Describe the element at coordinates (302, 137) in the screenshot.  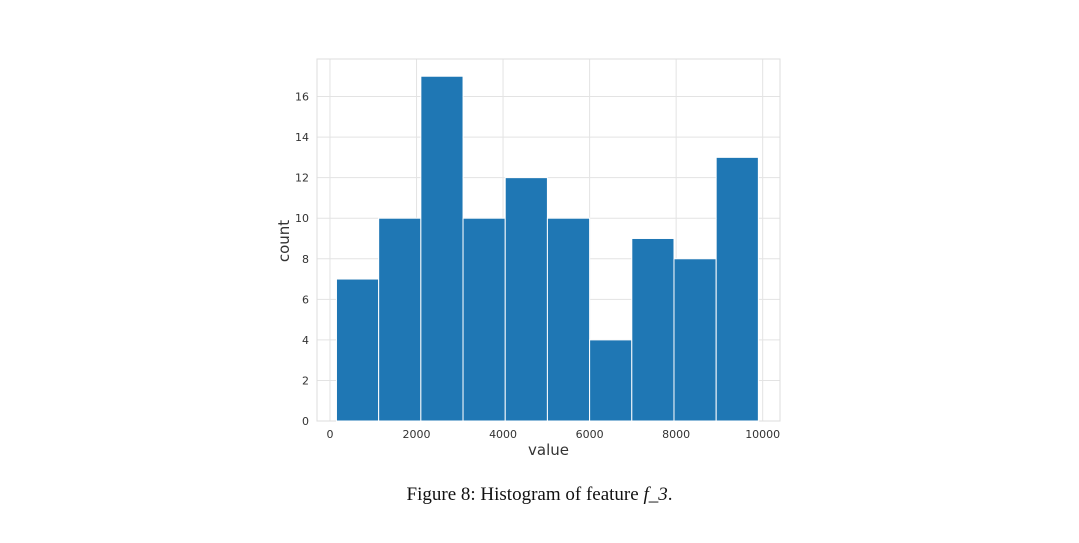
I see `y-tick-label: 14` at that location.